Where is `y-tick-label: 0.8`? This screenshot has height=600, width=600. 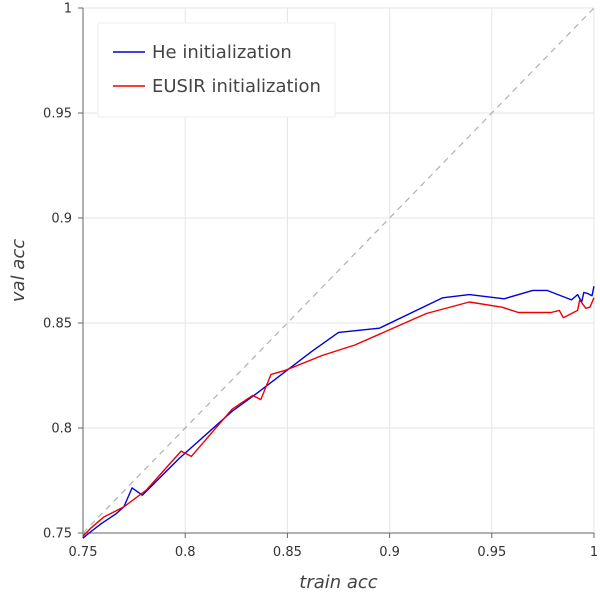 y-tick-label: 0.8 is located at coordinates (61, 429).